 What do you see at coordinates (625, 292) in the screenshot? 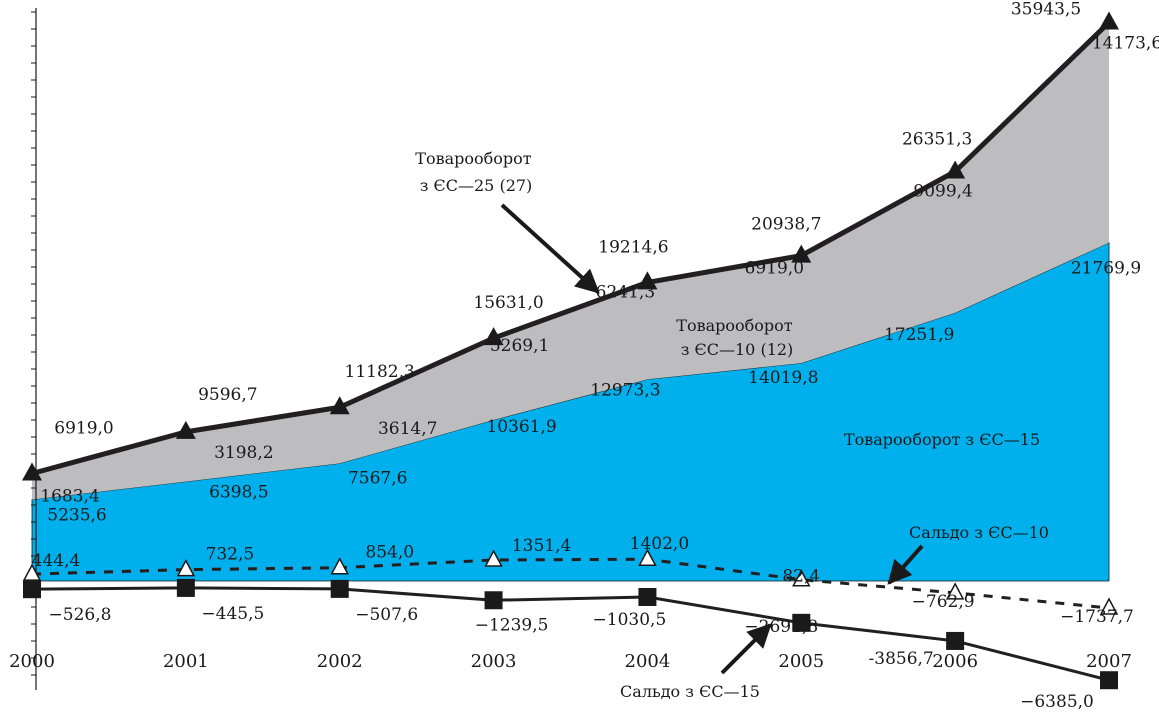
I see `data-label-eu10: 6241,3` at bounding box center [625, 292].